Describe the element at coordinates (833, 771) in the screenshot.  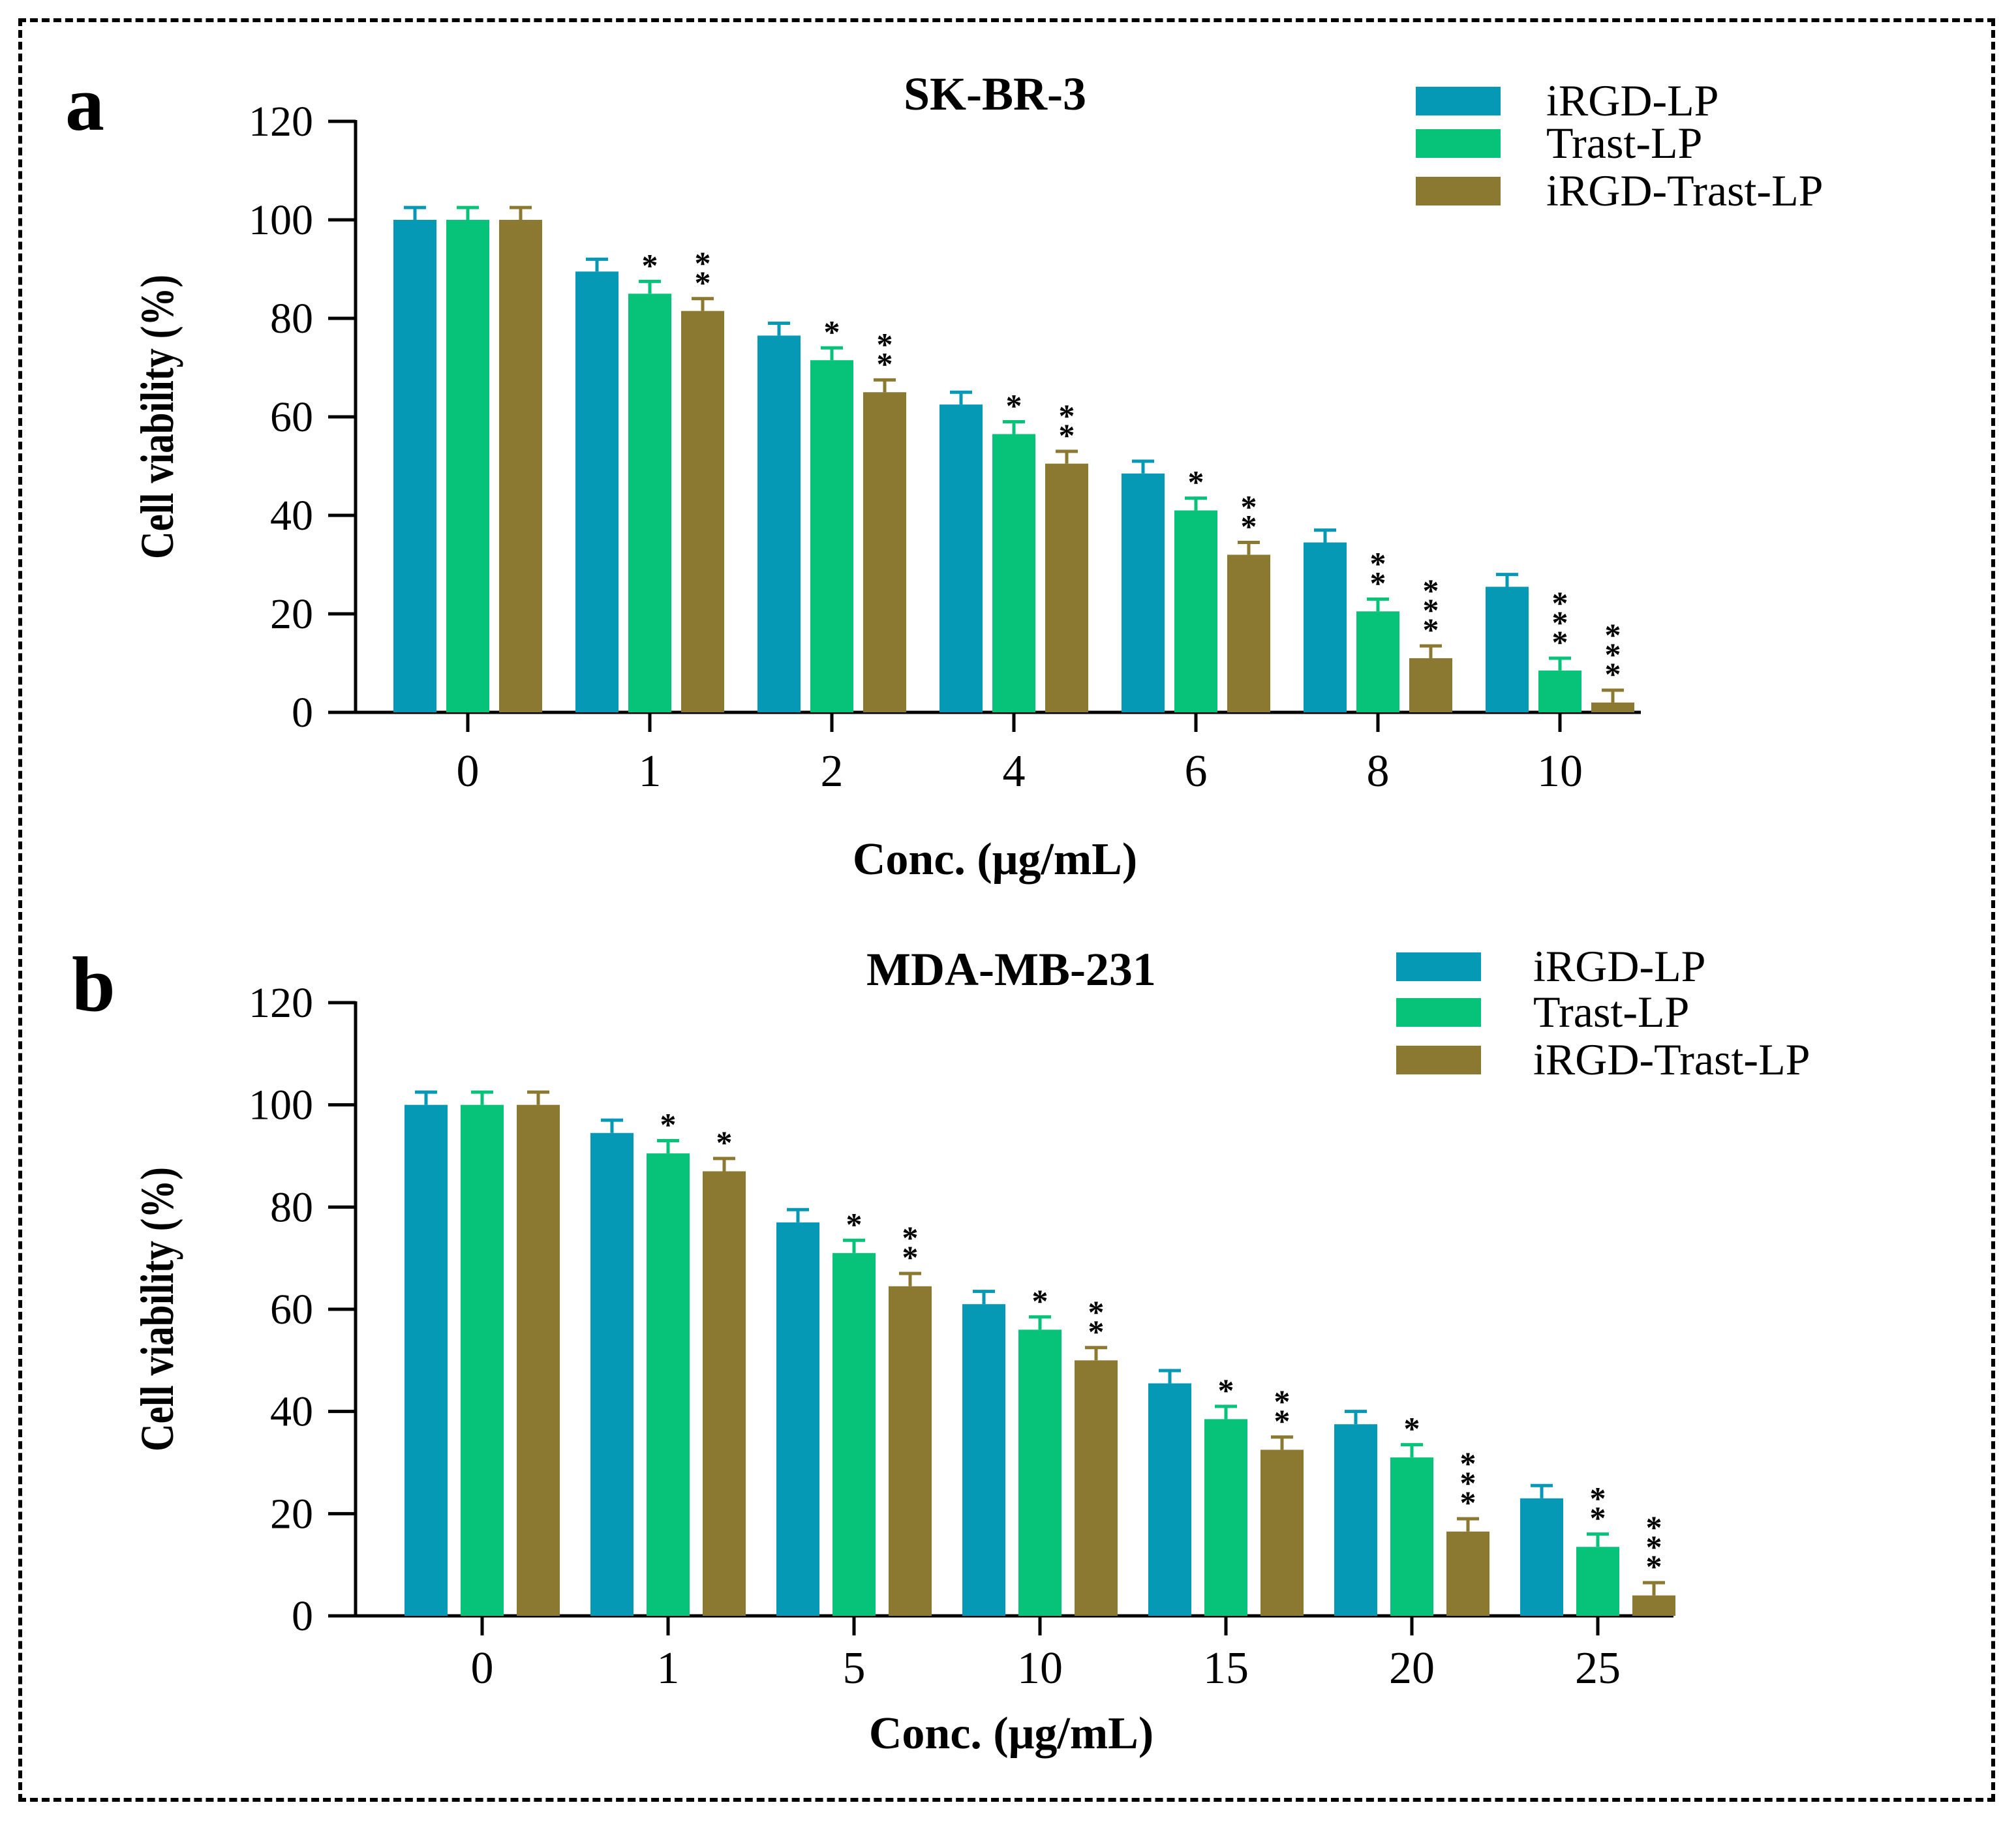
I see `x-tick-label: 2` at that location.